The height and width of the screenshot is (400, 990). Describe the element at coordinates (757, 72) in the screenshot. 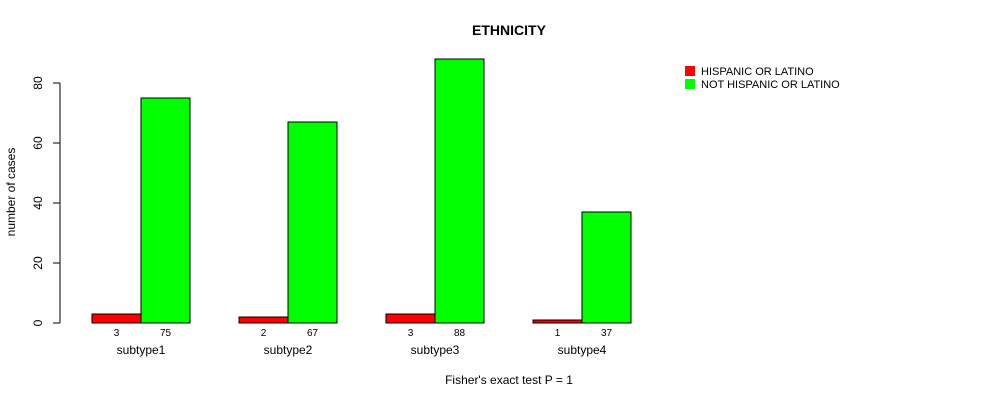

I see `legend-label: HISPANIC OR LATINO` at that location.